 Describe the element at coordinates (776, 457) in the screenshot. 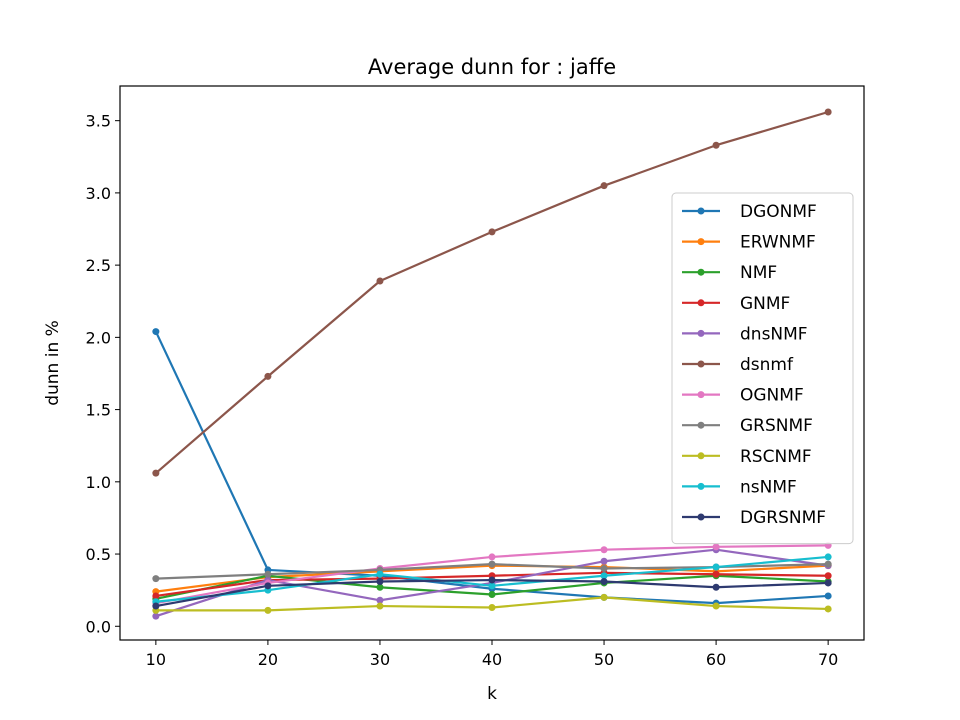

I see `legend-label-RSCNMF: RSCNMF` at that location.